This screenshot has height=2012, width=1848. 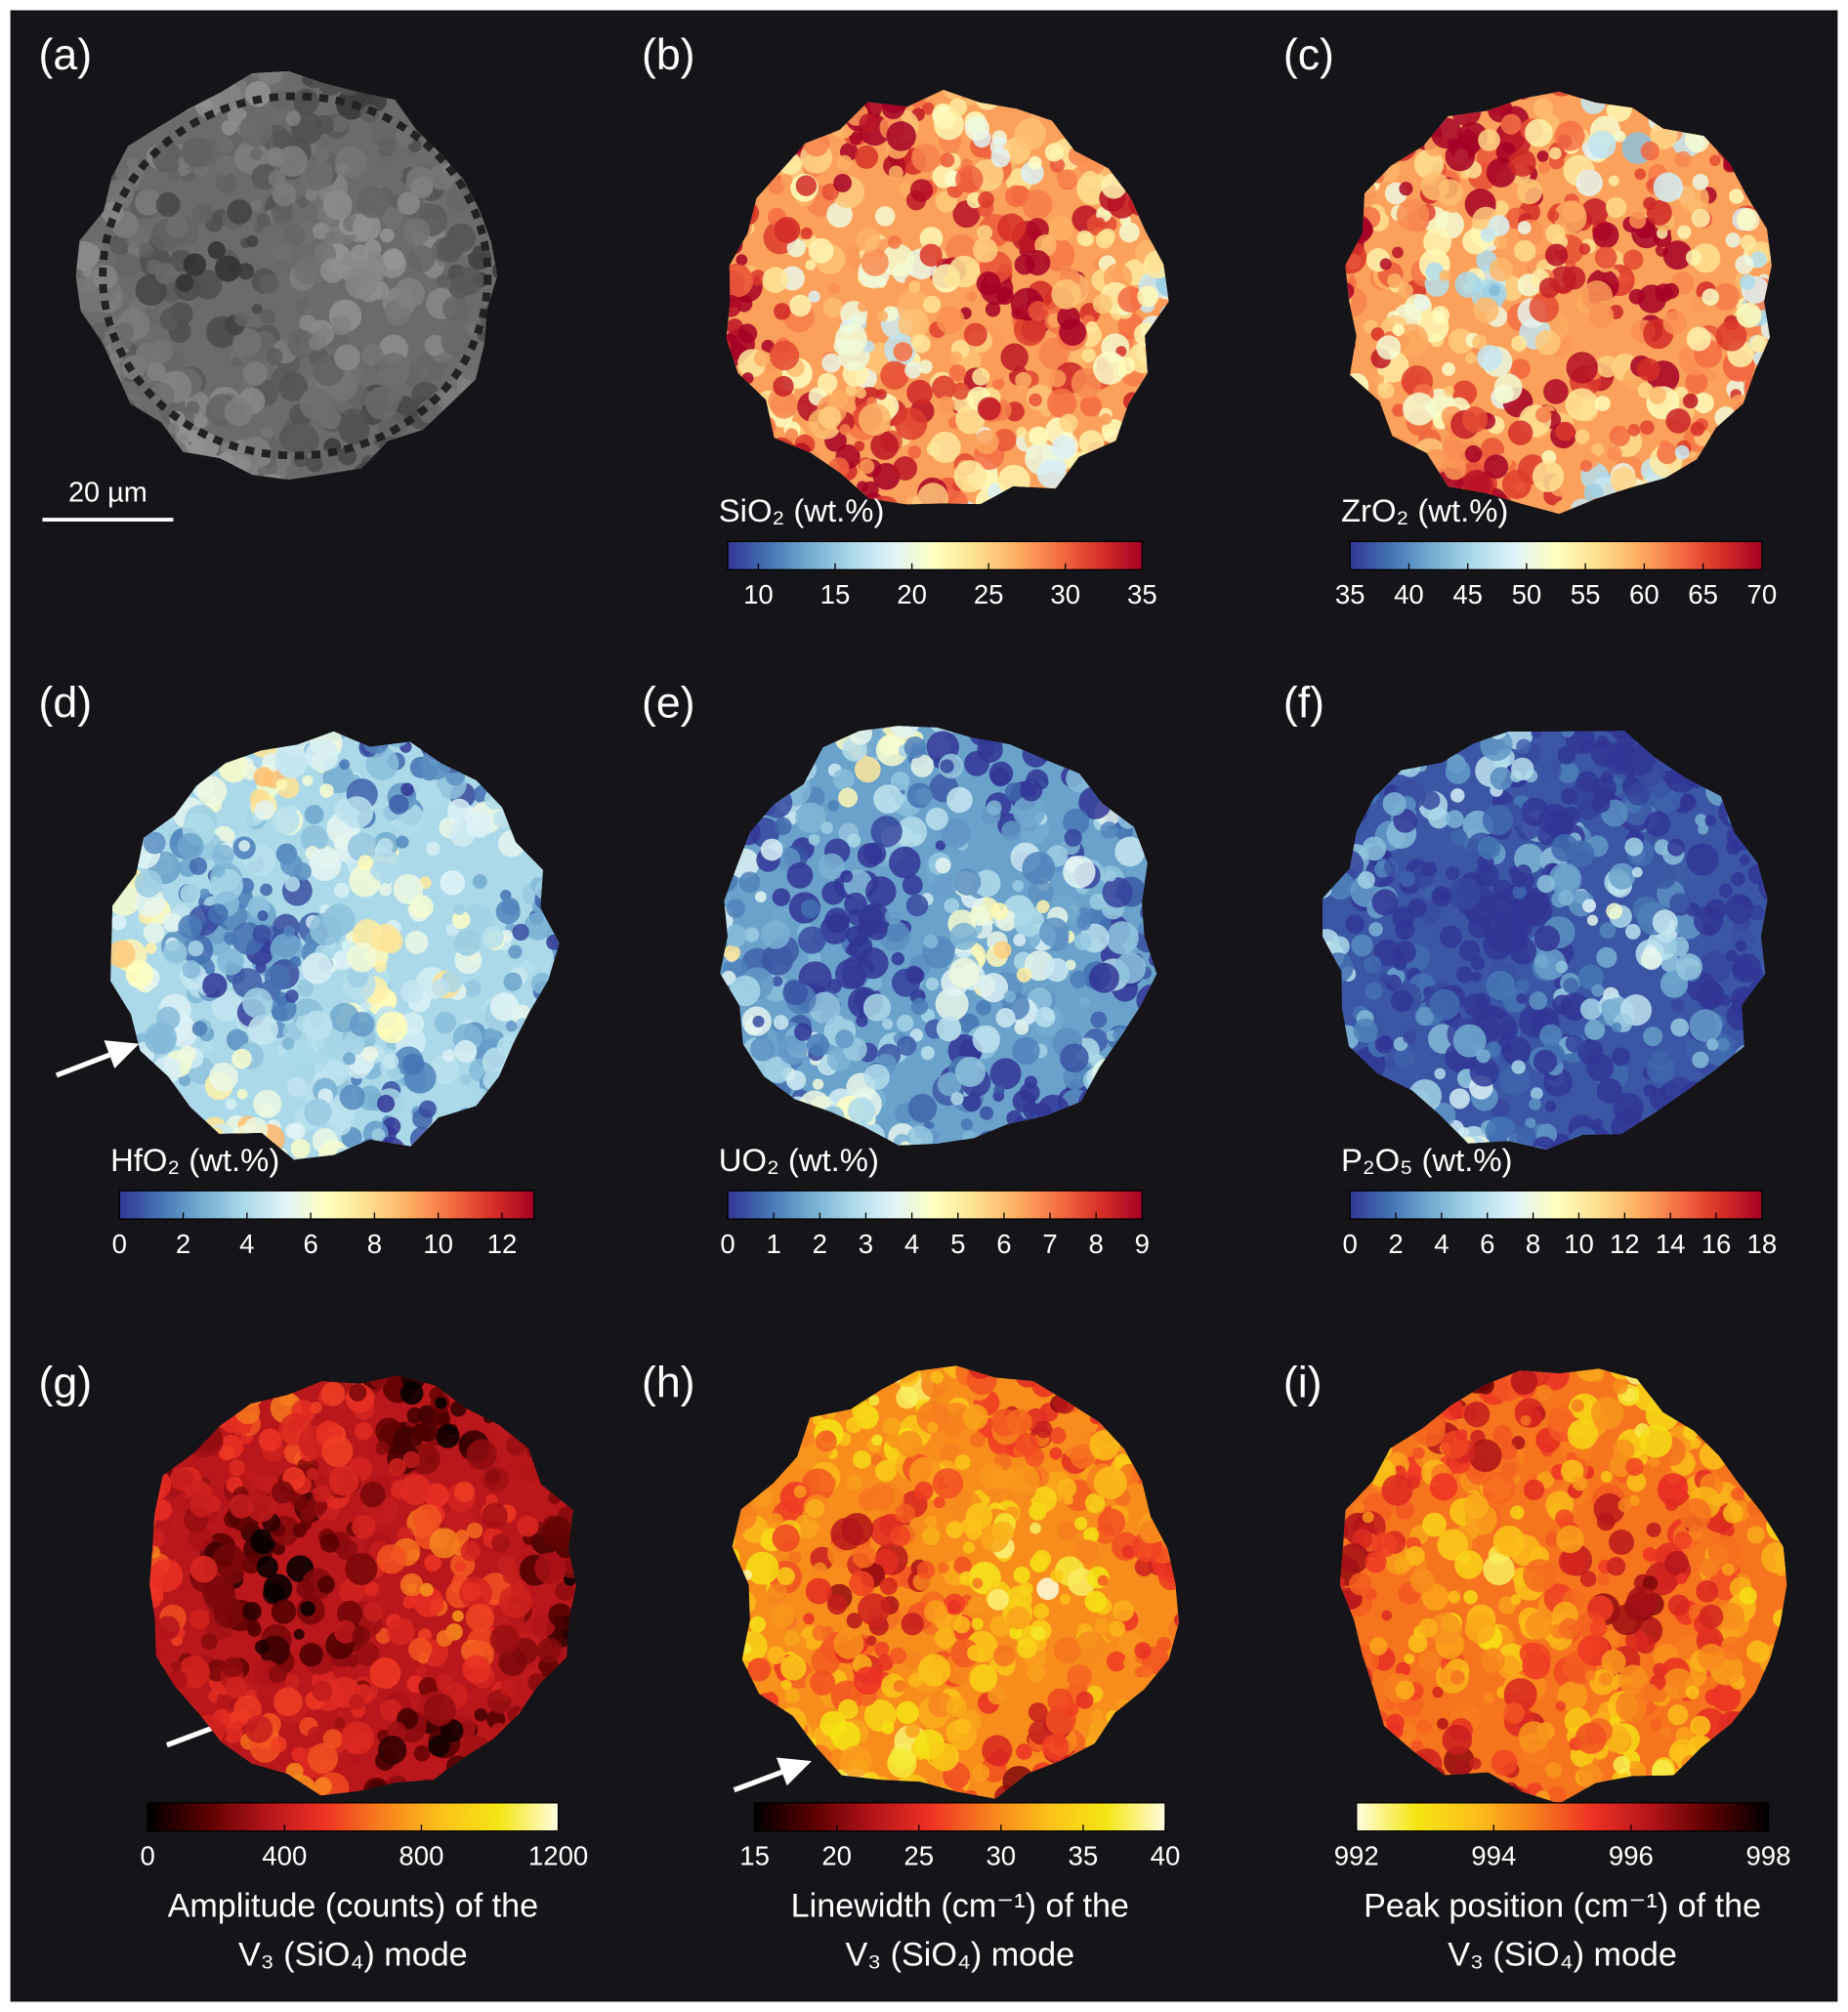 I want to click on panel-label: (c), so click(x=1308, y=55).